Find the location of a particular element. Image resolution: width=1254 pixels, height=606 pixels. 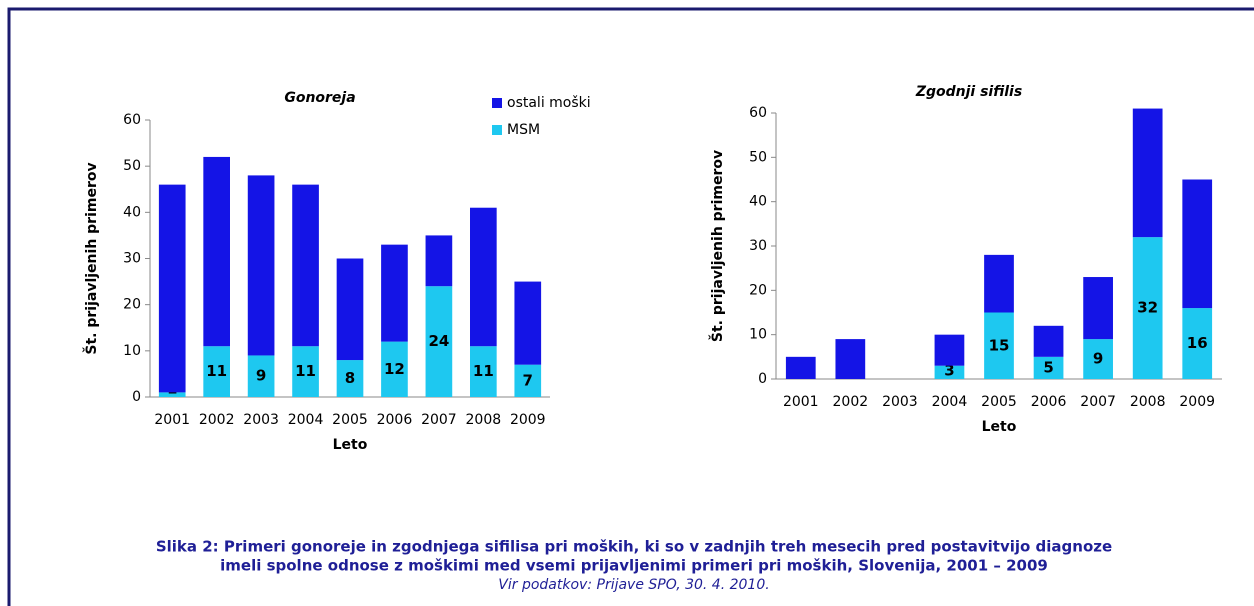

chart-title: Zgodnji sifilis is located at coordinates (968, 92).